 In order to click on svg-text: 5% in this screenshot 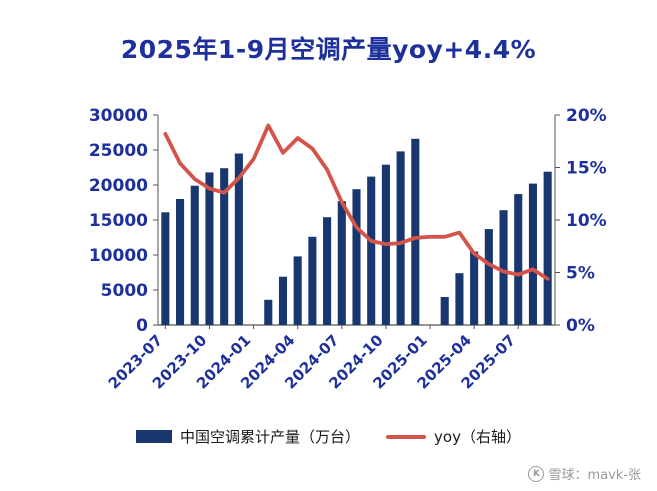, I will do `click(580, 274)`.